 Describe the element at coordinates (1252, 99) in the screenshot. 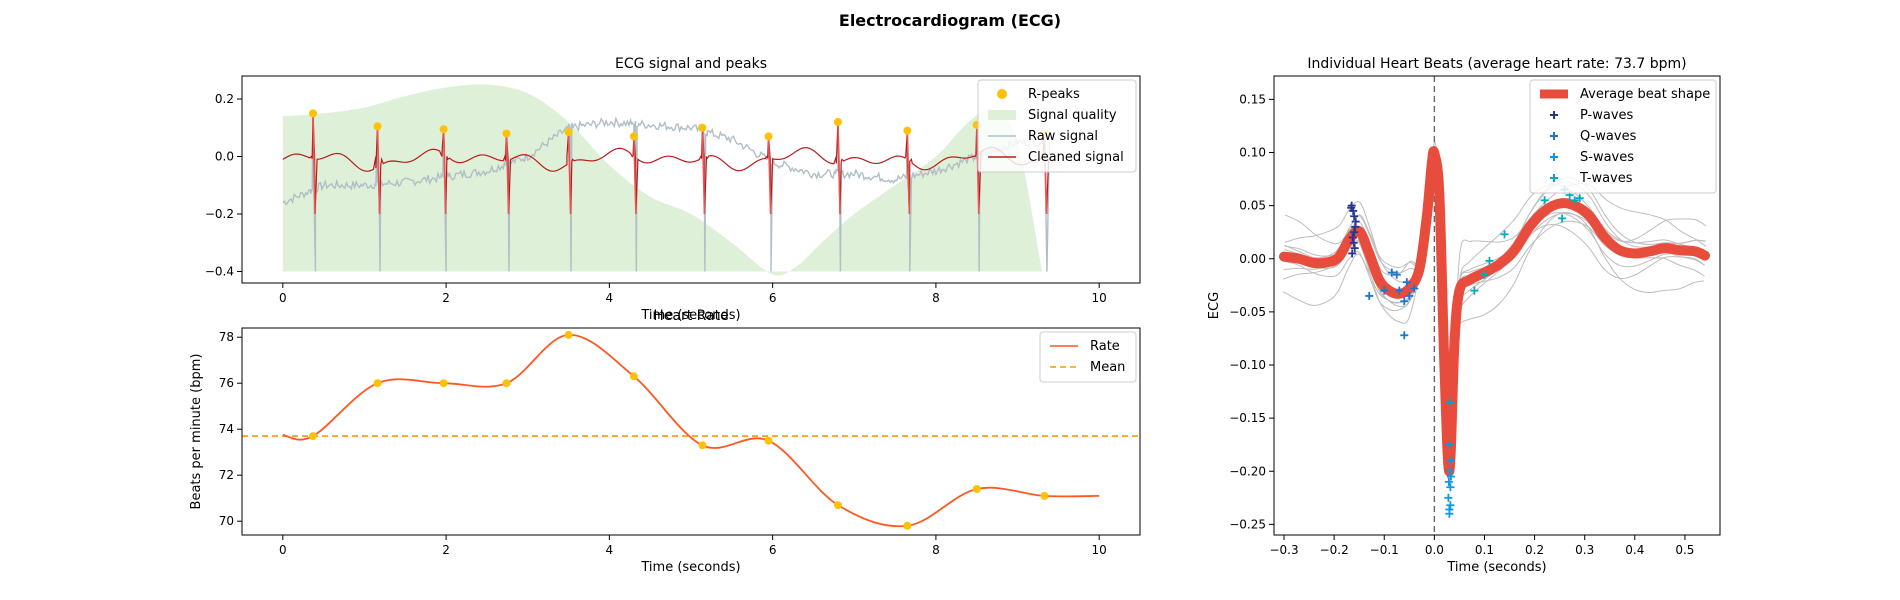

I see `y-tick-label: 0.15` at that location.